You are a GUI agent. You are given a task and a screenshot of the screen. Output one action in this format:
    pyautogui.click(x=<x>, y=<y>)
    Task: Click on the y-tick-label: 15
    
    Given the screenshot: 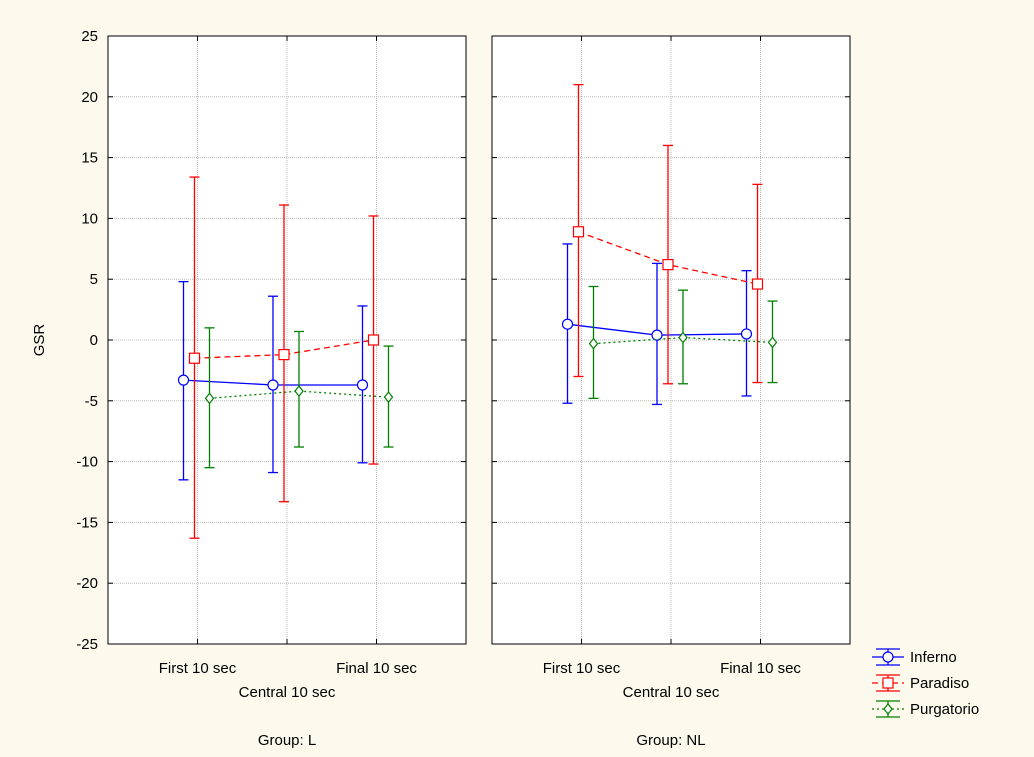 What is the action you would take?
    pyautogui.click(x=89, y=158)
    